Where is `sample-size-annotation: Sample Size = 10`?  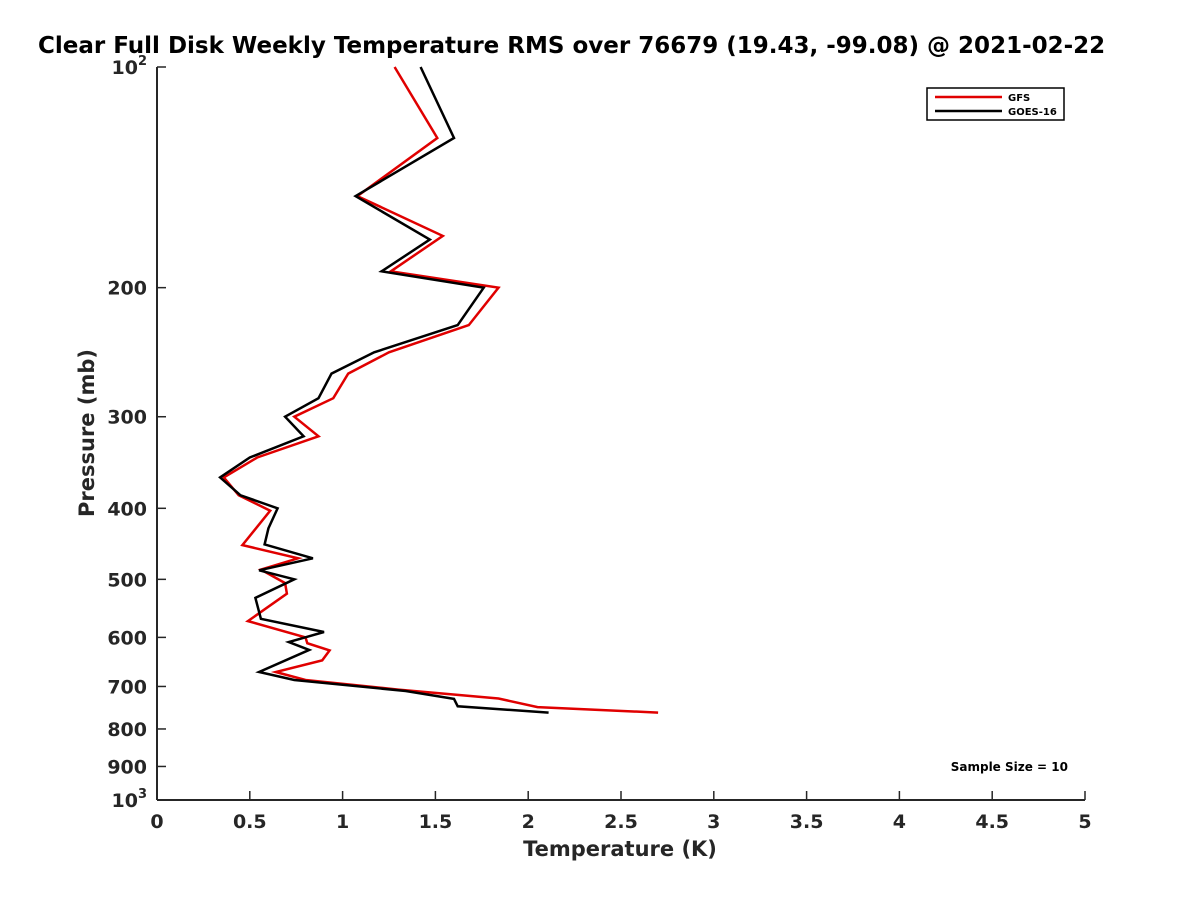
sample-size-annotation: Sample Size = 10 is located at coordinates (1009, 767).